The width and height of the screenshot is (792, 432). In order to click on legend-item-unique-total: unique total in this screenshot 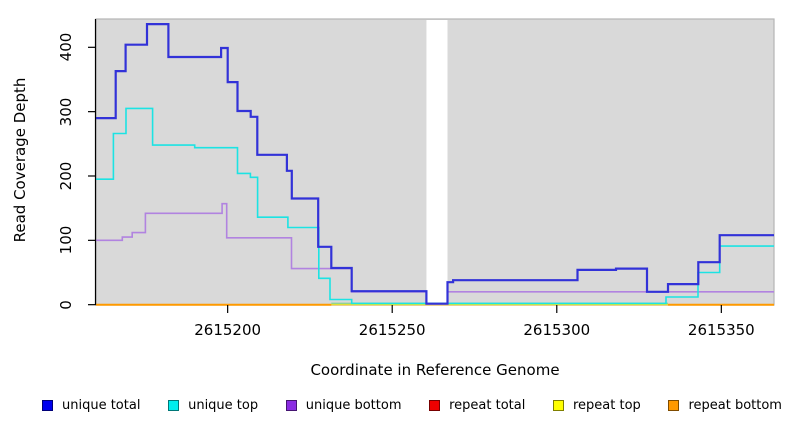, I will do `click(91, 405)`.